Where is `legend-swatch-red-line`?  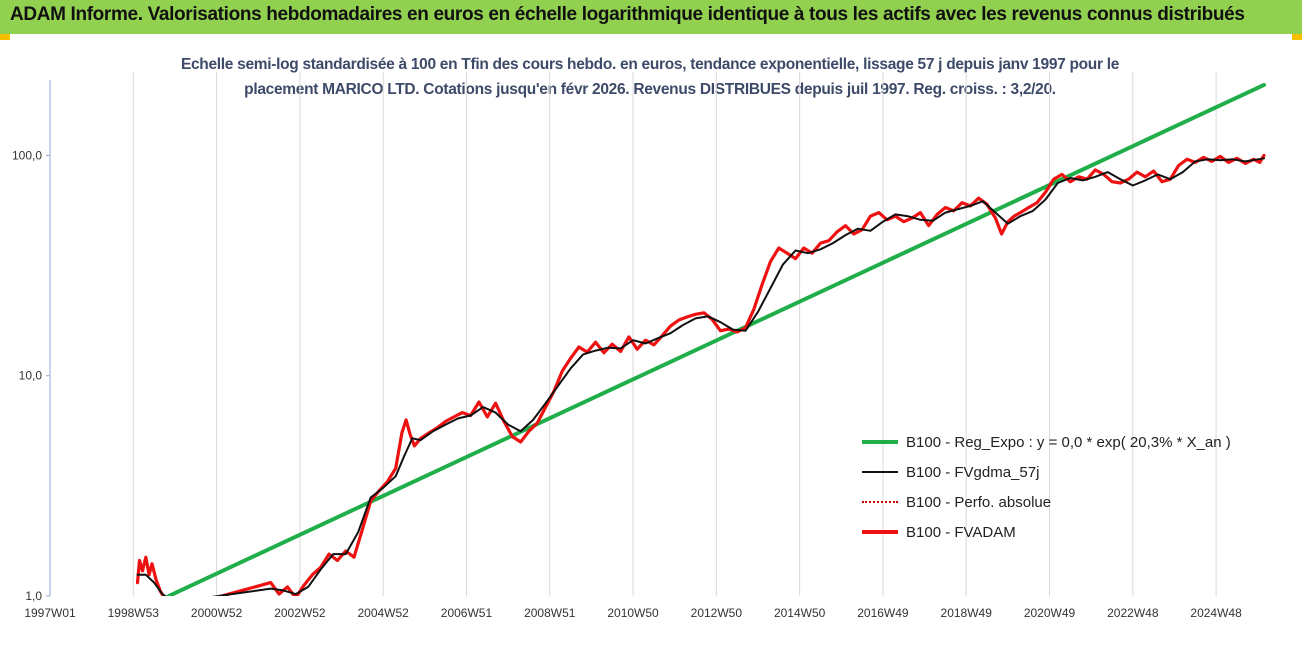 legend-swatch-red-line is located at coordinates (880, 532).